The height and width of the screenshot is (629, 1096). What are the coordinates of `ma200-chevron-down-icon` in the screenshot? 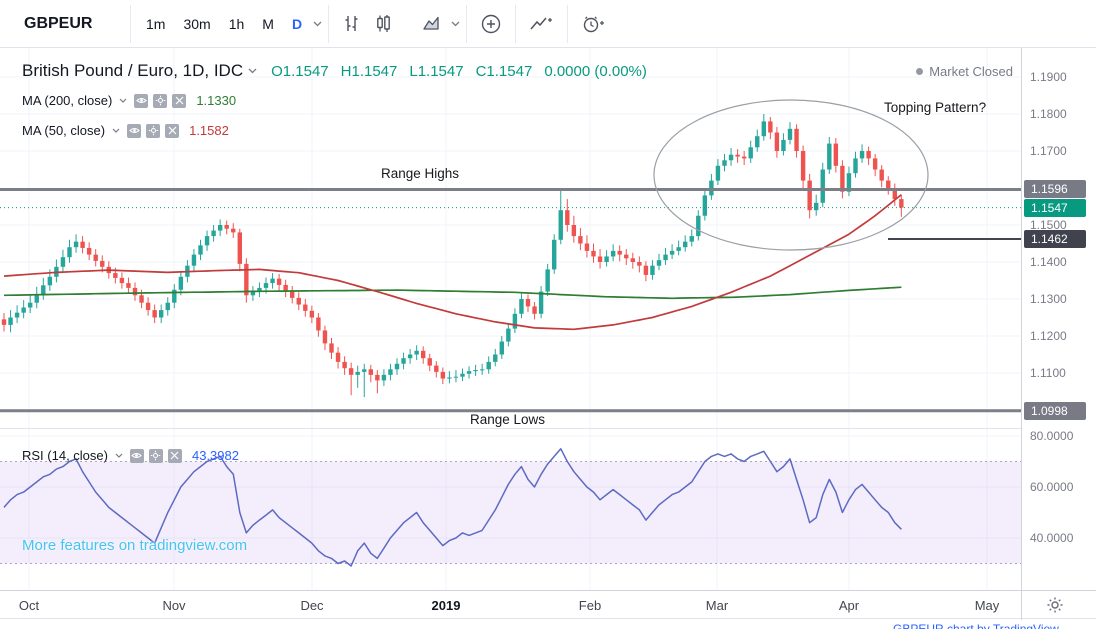 It's located at (123, 100).